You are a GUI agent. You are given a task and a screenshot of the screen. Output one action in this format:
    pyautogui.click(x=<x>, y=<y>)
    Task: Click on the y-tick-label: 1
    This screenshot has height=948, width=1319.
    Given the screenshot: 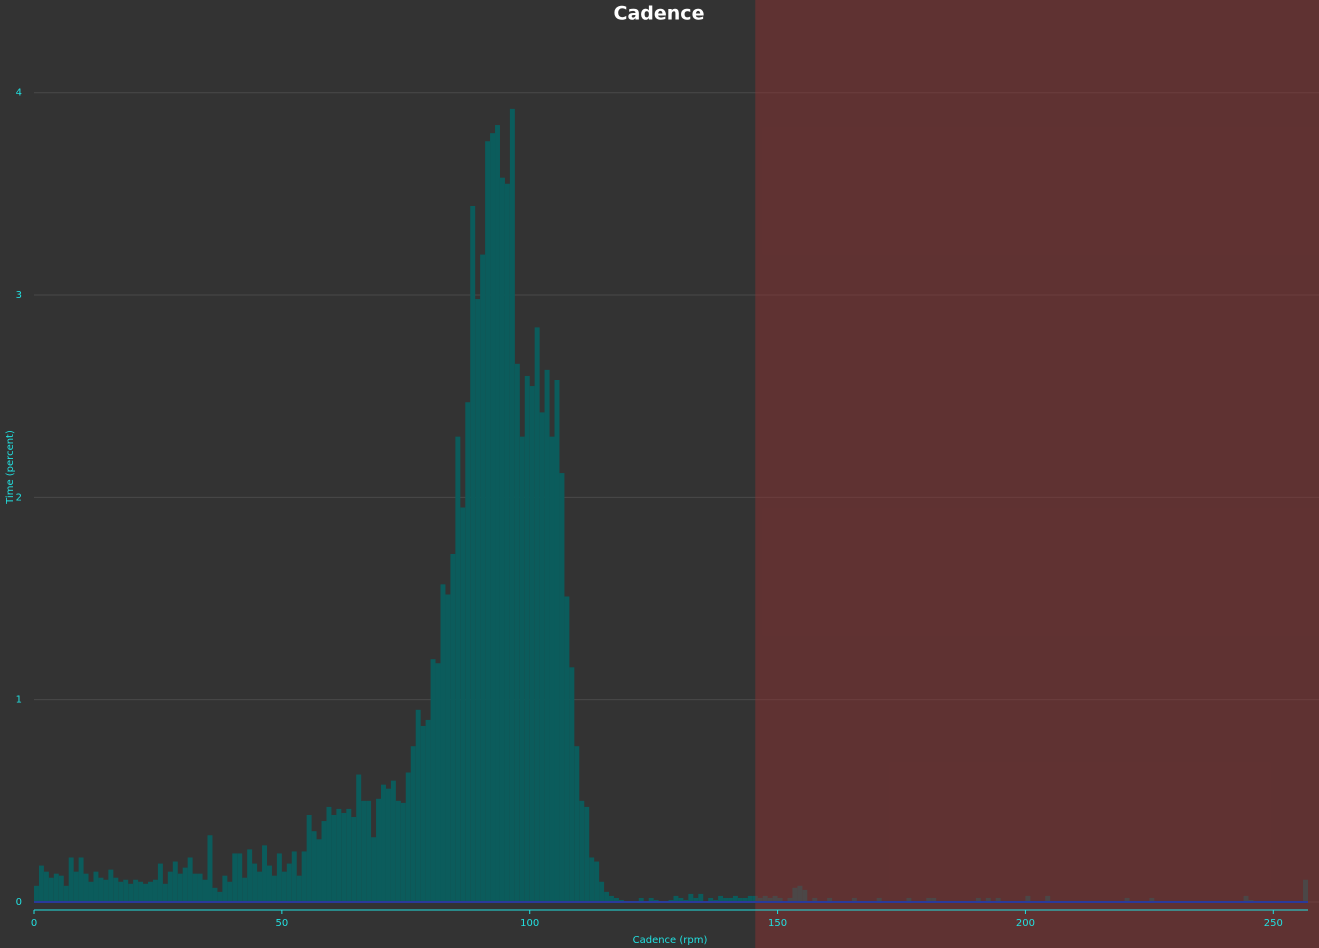 What is the action you would take?
    pyautogui.click(x=19, y=700)
    